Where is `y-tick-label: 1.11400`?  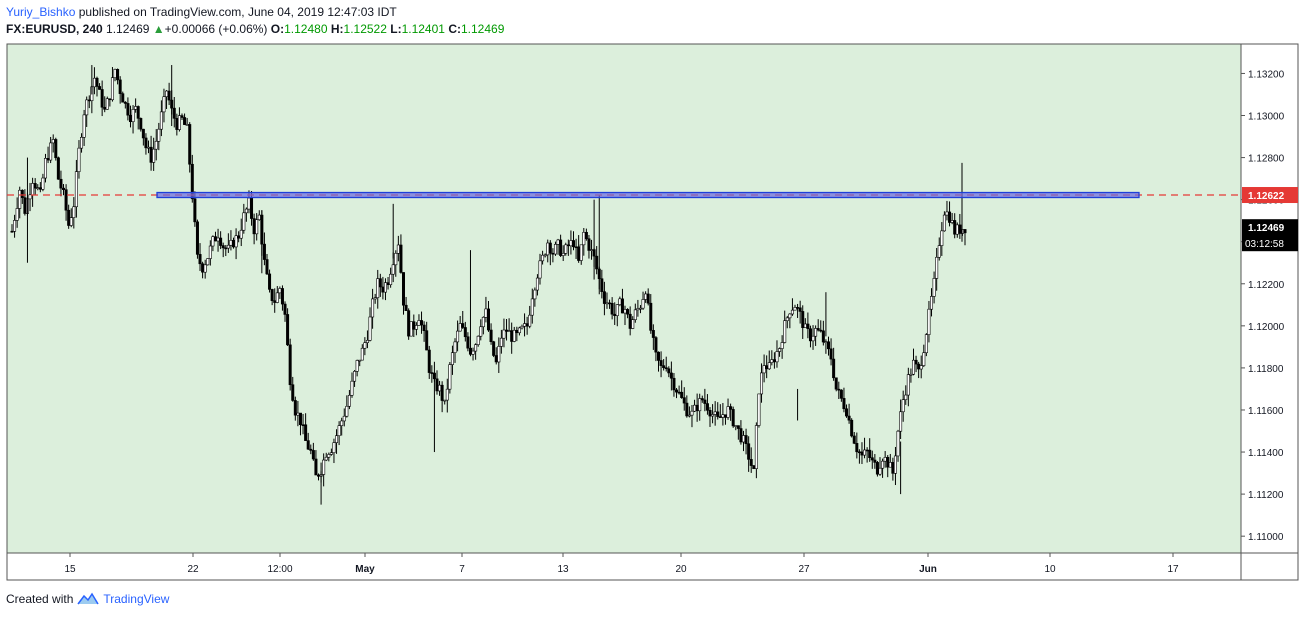
y-tick-label: 1.11400 is located at coordinates (1266, 453).